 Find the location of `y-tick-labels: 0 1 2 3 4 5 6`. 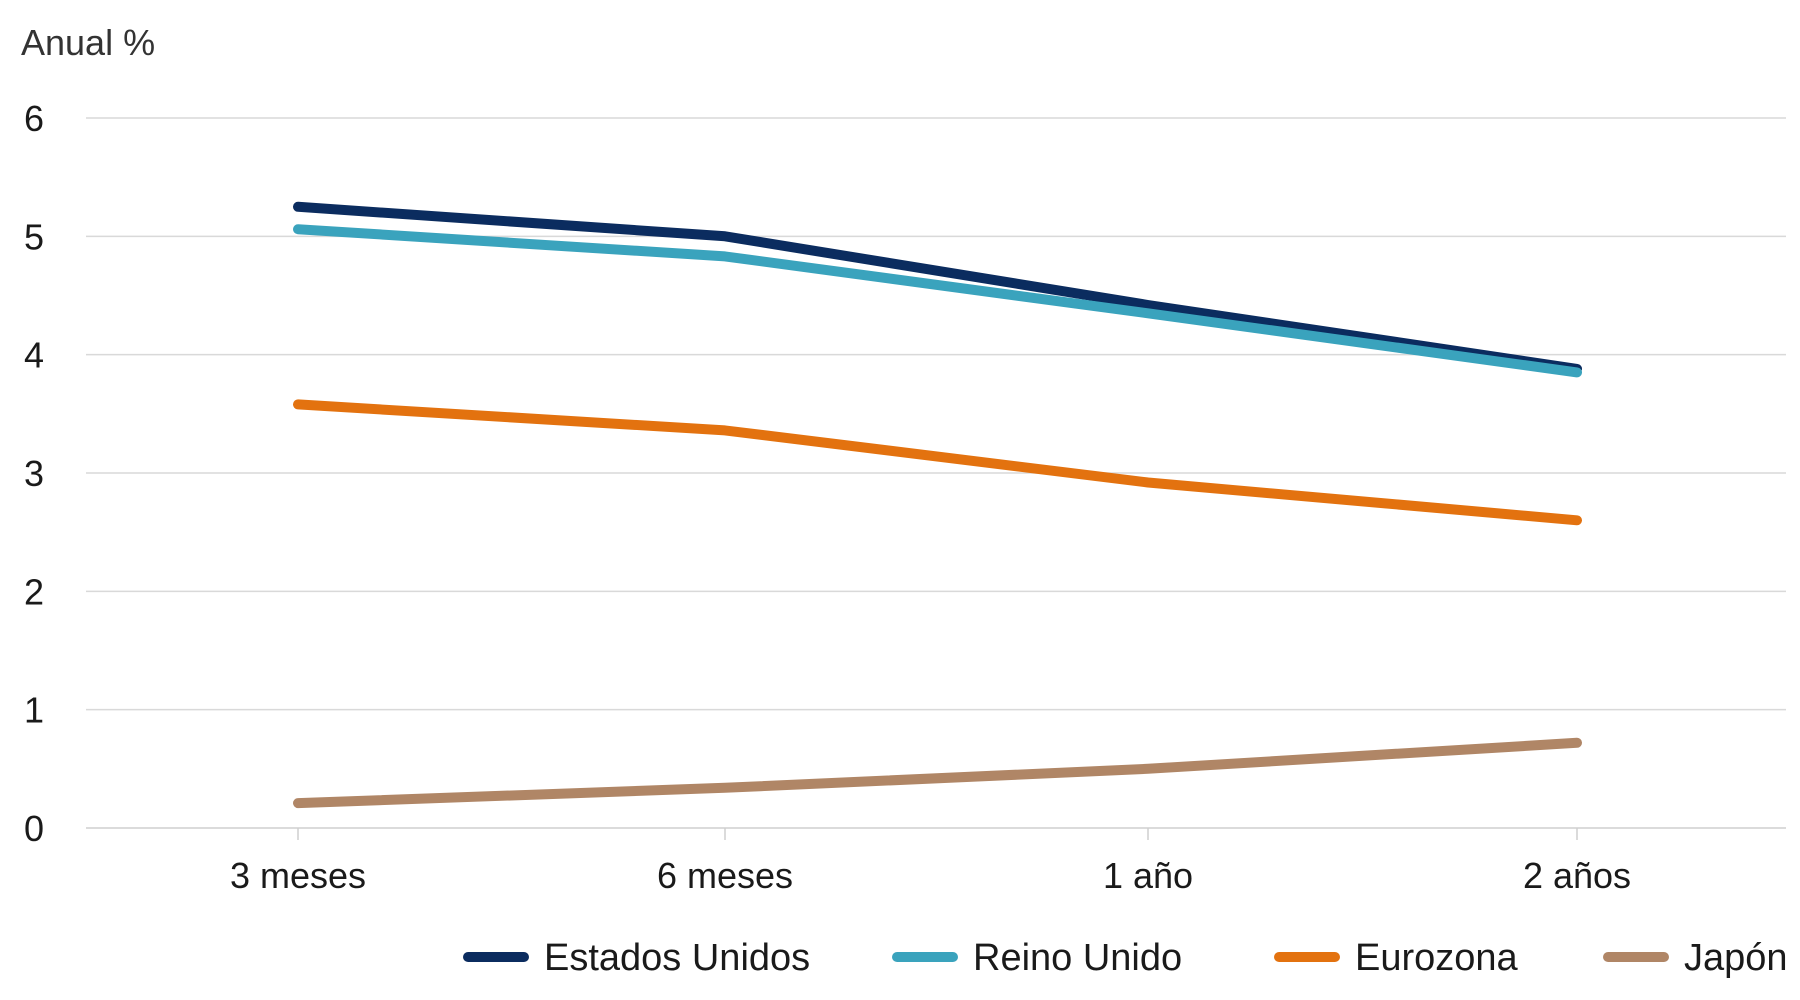

y-tick-labels: 0 1 2 3 4 5 6 is located at coordinates (34, 473).